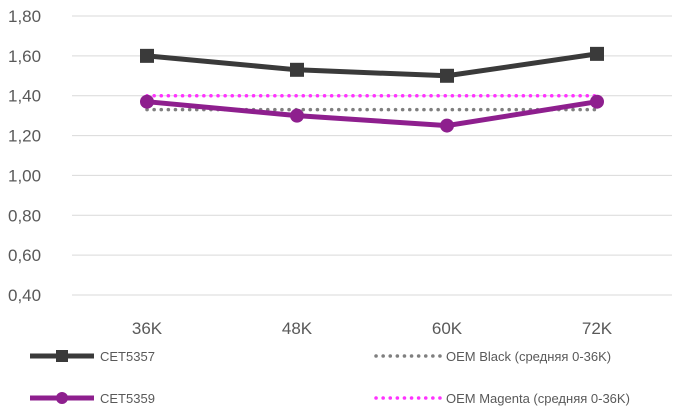 The width and height of the screenshot is (690, 412). Describe the element at coordinates (127, 398) in the screenshot. I see `legend-item-1-label: CET5359` at that location.